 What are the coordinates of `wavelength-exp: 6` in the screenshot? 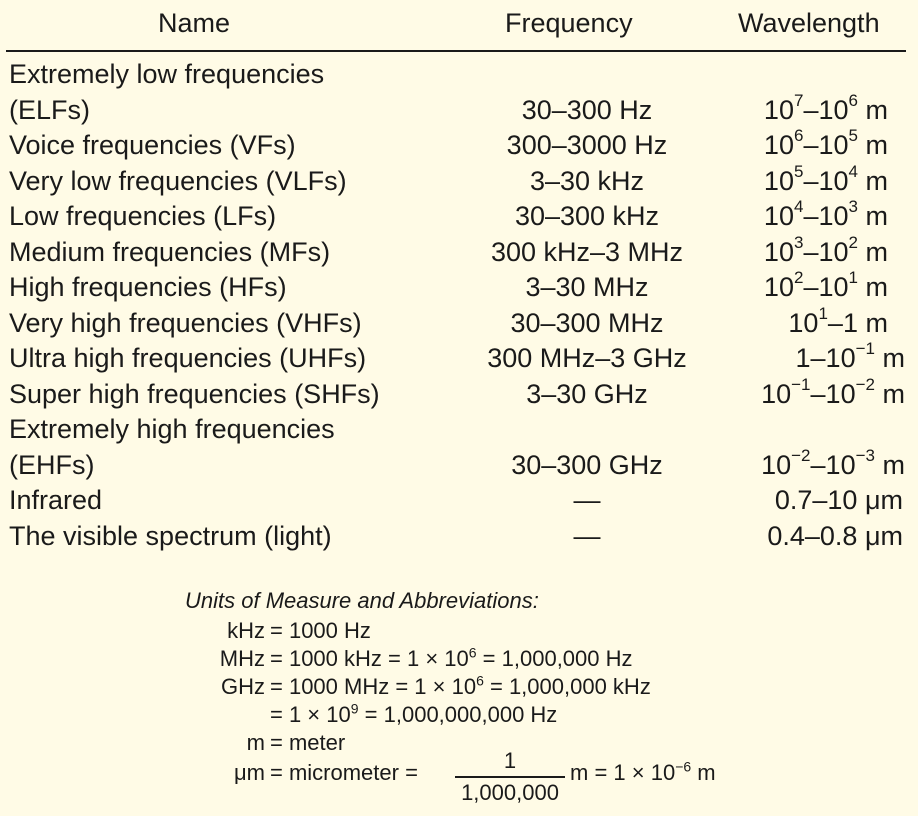 It's located at (853, 100).